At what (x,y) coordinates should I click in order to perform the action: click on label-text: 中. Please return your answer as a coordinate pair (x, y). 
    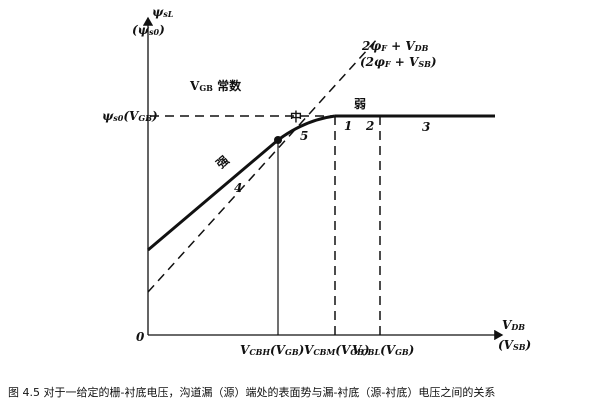
    Looking at the image, I should click on (296, 116).